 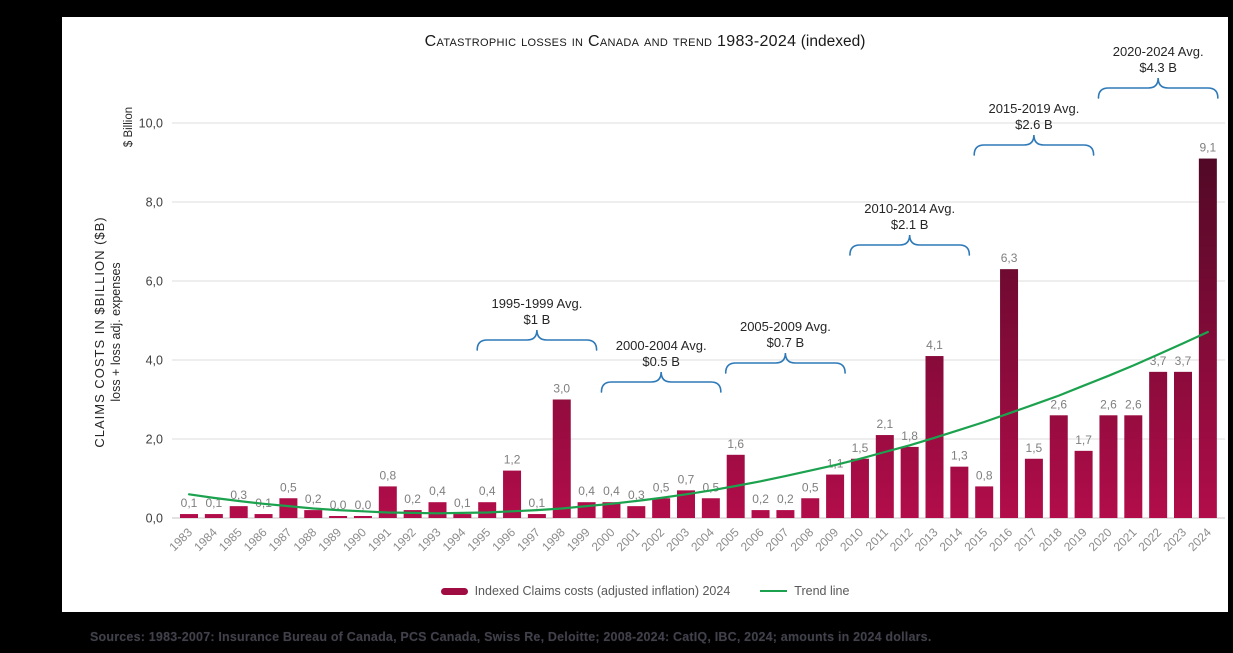 I want to click on x-axis-label: 2017, so click(x=1025, y=539).